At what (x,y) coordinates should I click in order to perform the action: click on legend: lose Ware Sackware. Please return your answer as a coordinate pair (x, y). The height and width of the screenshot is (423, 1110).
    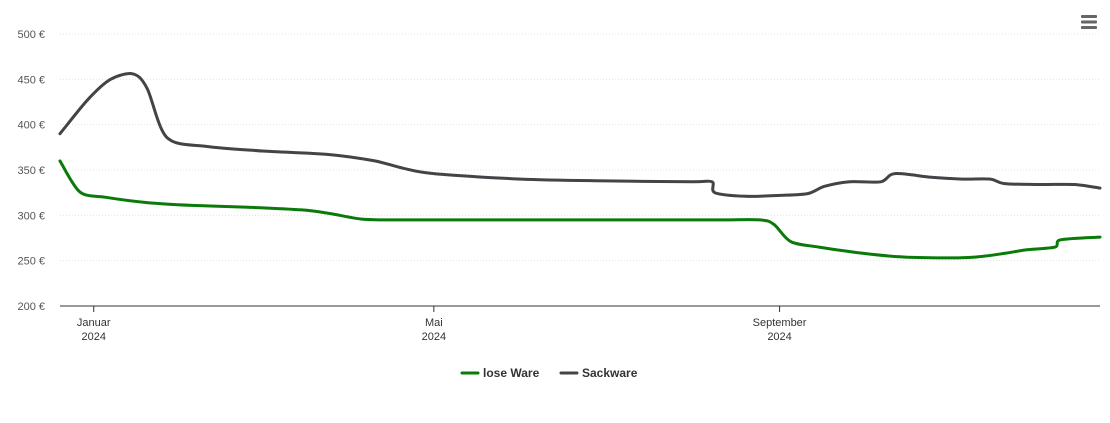
    Looking at the image, I should click on (549, 373).